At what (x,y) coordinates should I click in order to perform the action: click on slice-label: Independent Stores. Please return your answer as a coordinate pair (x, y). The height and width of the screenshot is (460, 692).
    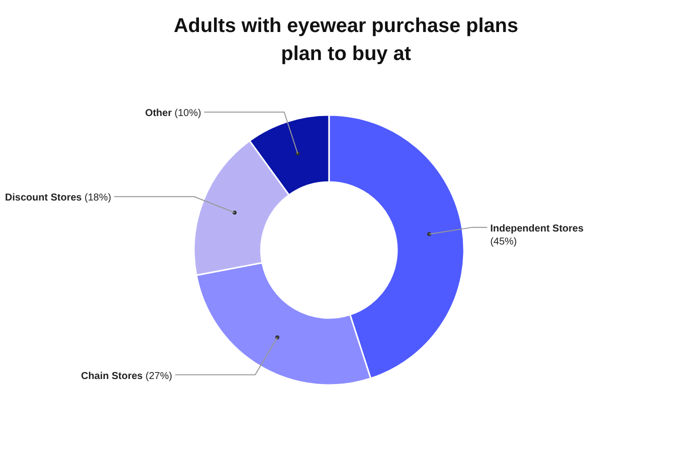
    Looking at the image, I should click on (537, 228).